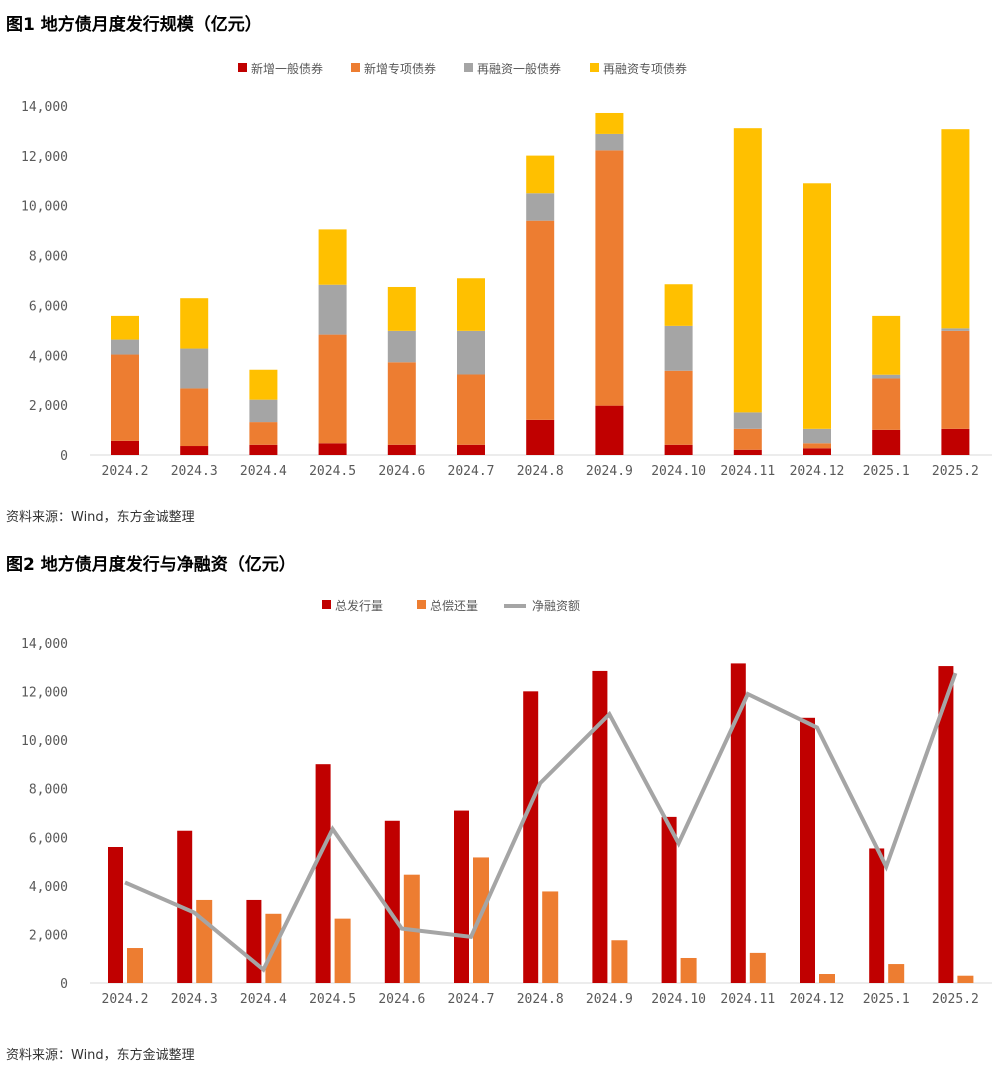 The image size is (1004, 1078). Describe the element at coordinates (287, 68) in the screenshot. I see `legend-label: 新增一般债券` at that location.